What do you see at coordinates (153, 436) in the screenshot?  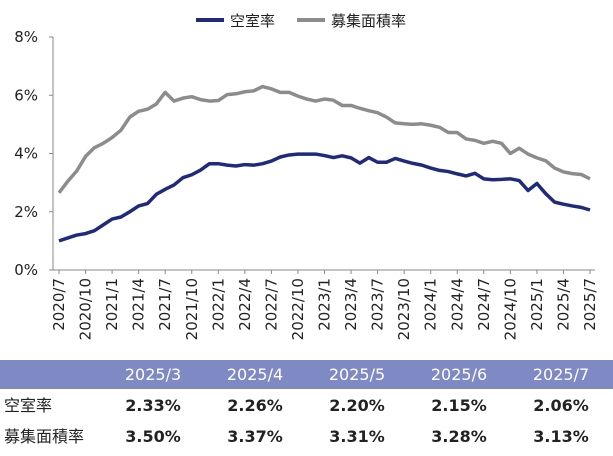 I see `table-cell: 3.50%` at bounding box center [153, 436].